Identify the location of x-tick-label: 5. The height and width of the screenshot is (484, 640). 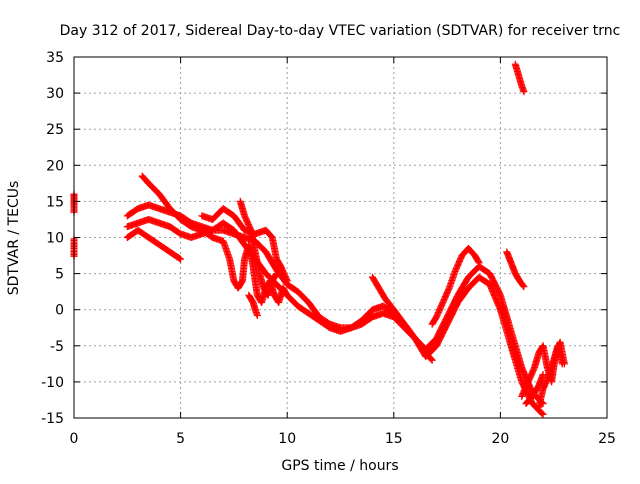
(180, 439).